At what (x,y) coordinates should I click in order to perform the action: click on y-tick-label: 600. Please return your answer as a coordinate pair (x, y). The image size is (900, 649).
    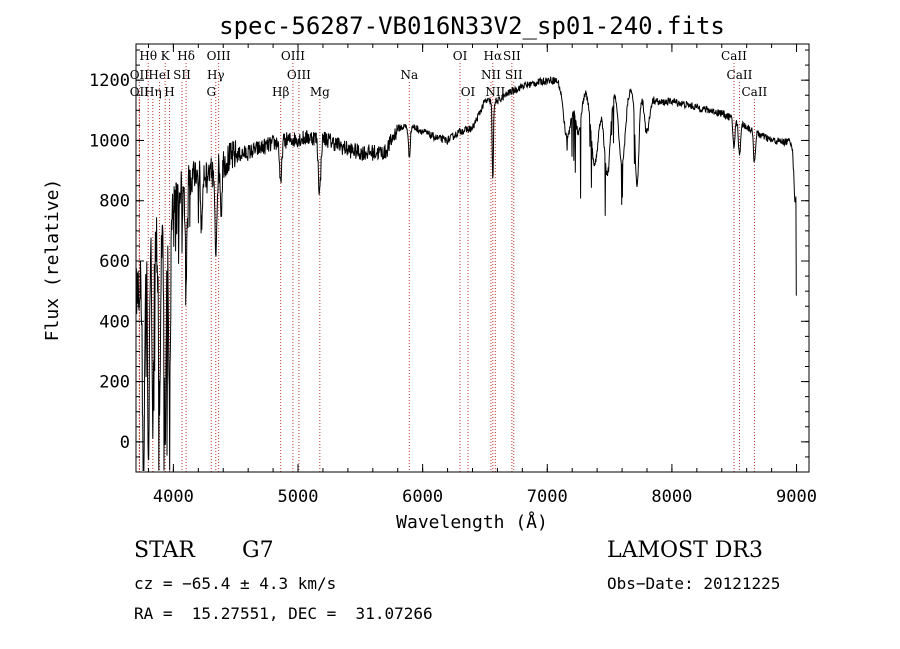
    Looking at the image, I should click on (114, 262).